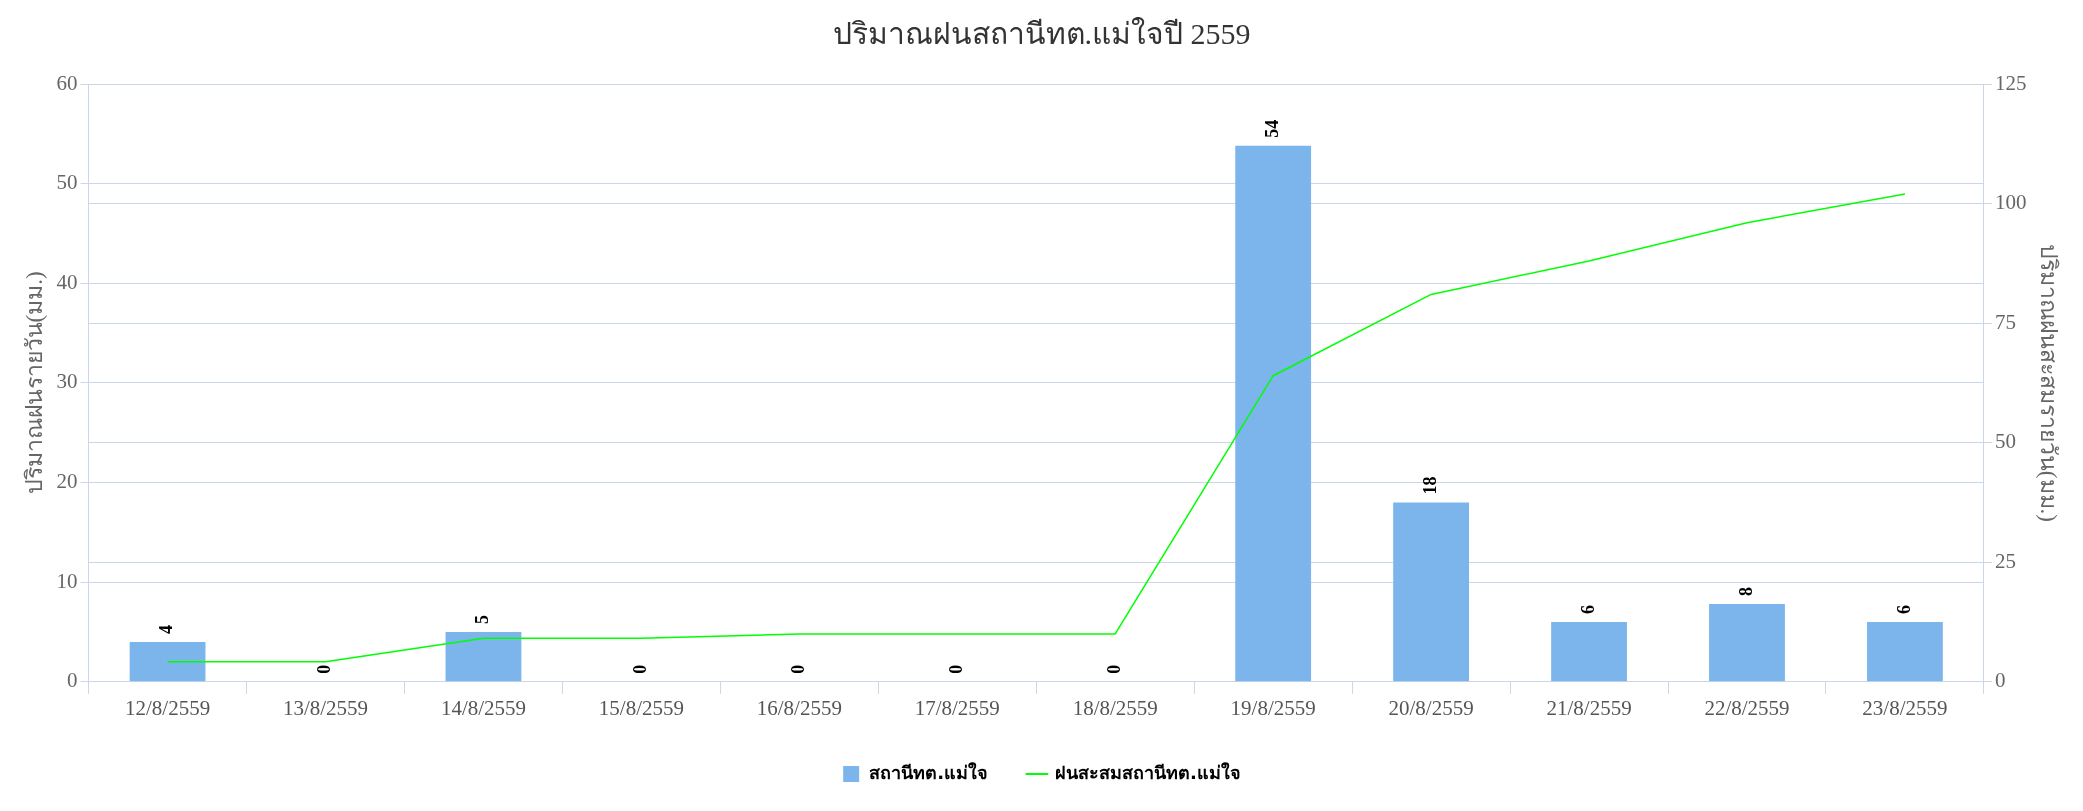  Describe the element at coordinates (2005, 560) in the screenshot. I see `y2-tick-label: 25` at that location.